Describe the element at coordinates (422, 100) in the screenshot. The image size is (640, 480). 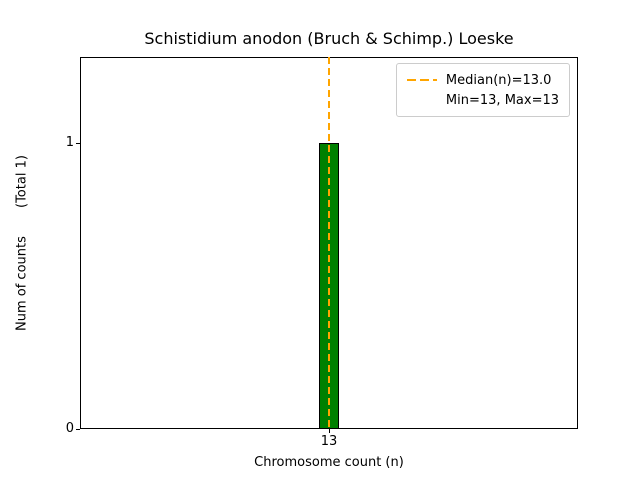
I see `legend-empty-swatch` at that location.